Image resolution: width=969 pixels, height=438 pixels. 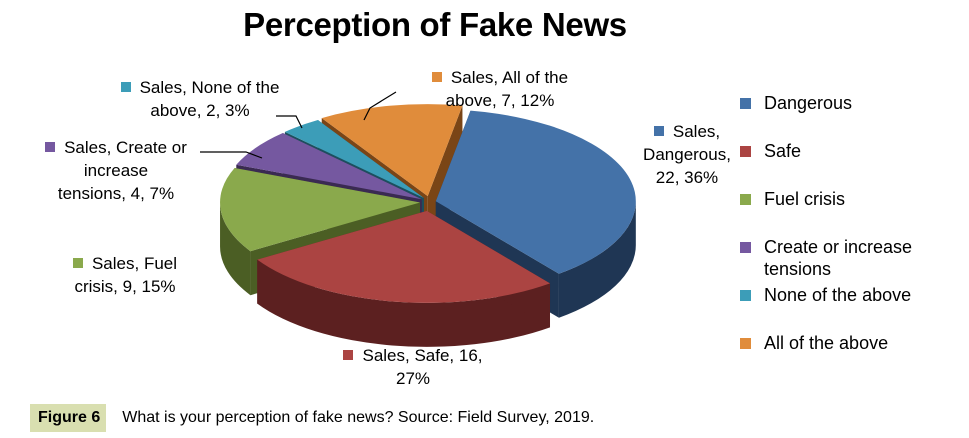 What do you see at coordinates (500, 89) in the screenshot?
I see `data-label-all-above: Sales, All of the above, 7, 12%` at bounding box center [500, 89].